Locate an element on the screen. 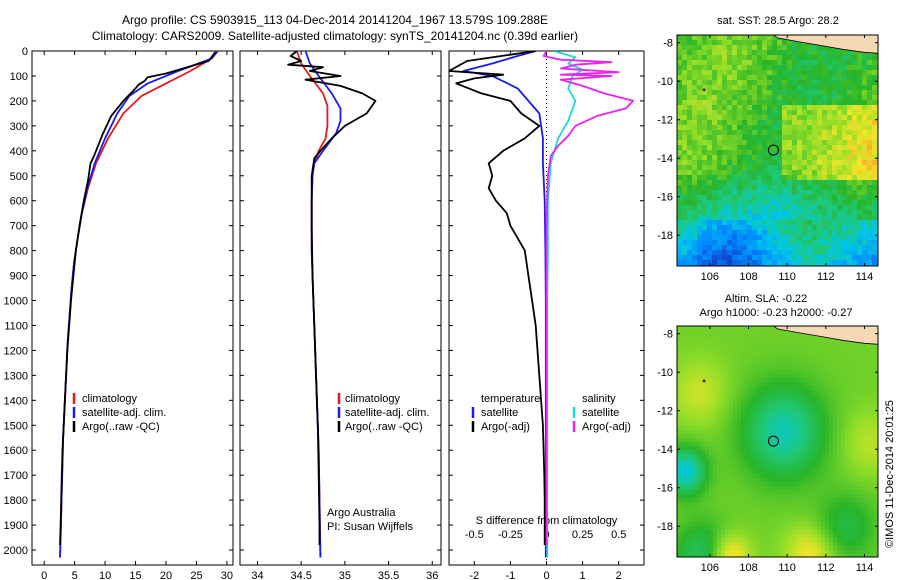 This screenshot has width=900, height=580. christmas-island-dot is located at coordinates (704, 90).